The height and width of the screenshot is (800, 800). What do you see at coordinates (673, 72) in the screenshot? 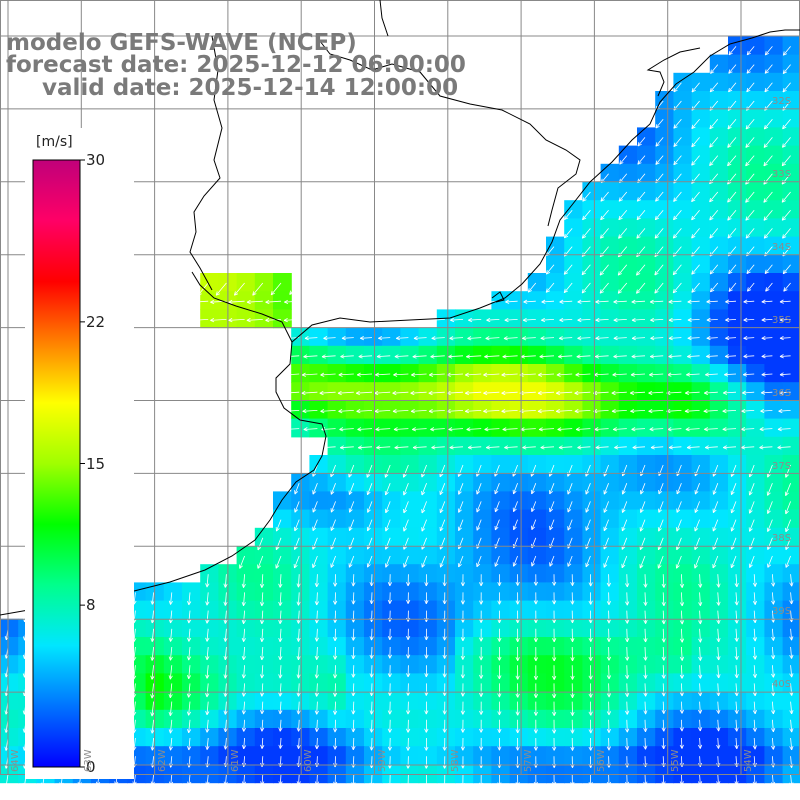
I see `lagoon-coastline` at bounding box center [673, 72].